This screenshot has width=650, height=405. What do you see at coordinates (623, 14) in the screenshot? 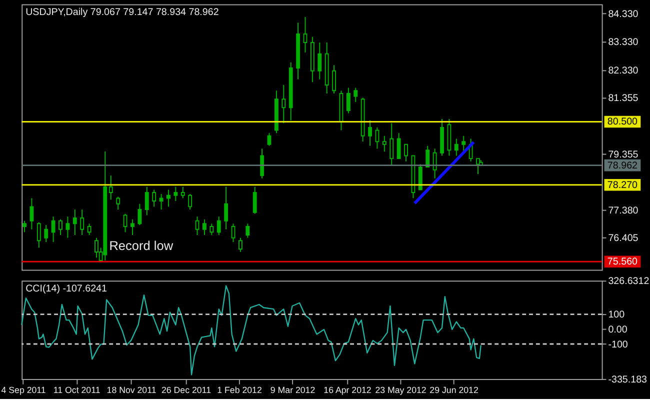
I see `y-tick-label: 84.330` at bounding box center [623, 14].